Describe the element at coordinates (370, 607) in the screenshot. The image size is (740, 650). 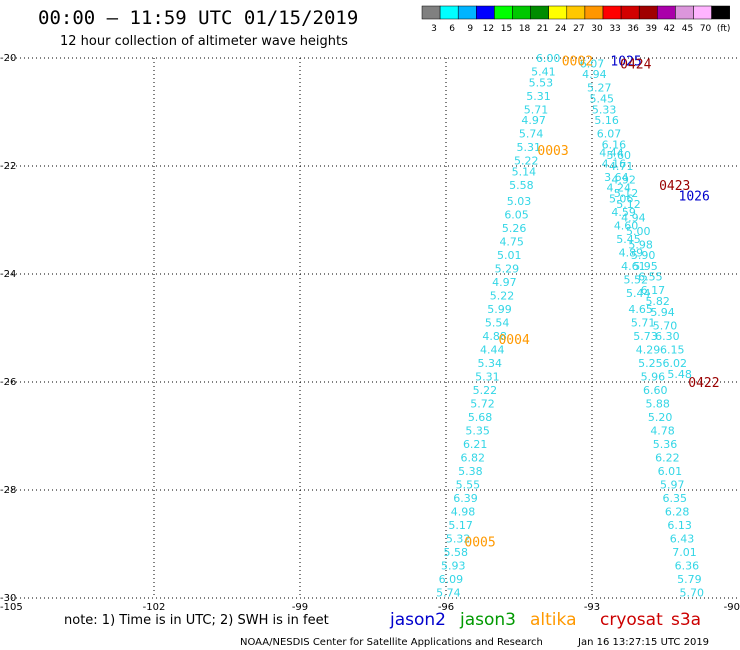
I see `x-axis-ticks: -105 -102 -99 -96 -93 -90` at that location.